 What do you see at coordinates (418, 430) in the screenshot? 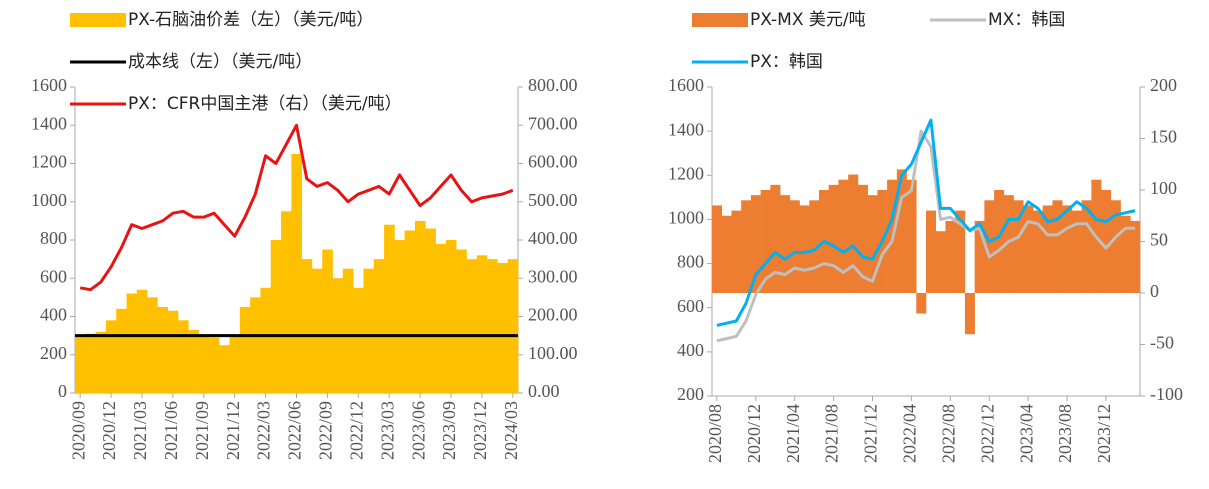
I see `x-tick-label: 2023/06` at bounding box center [418, 430].